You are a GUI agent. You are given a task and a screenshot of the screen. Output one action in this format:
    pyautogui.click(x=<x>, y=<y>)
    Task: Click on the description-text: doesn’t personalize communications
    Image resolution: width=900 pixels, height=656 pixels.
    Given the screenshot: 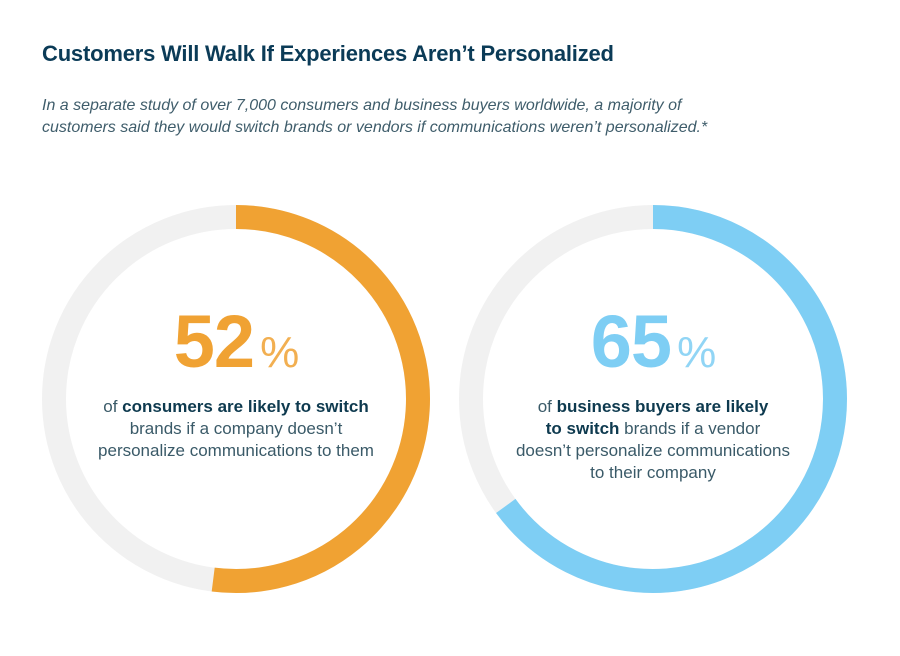 What is the action you would take?
    pyautogui.click(x=653, y=450)
    